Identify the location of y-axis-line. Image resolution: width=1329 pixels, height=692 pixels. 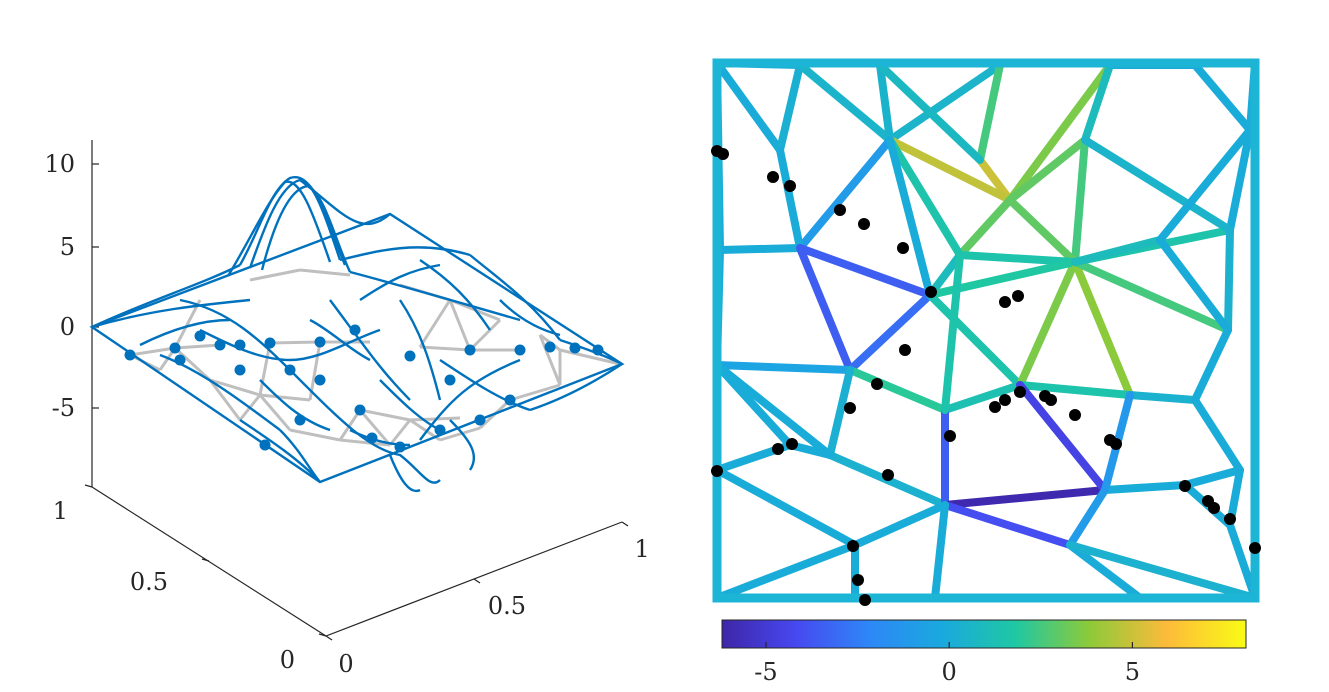
(209, 561).